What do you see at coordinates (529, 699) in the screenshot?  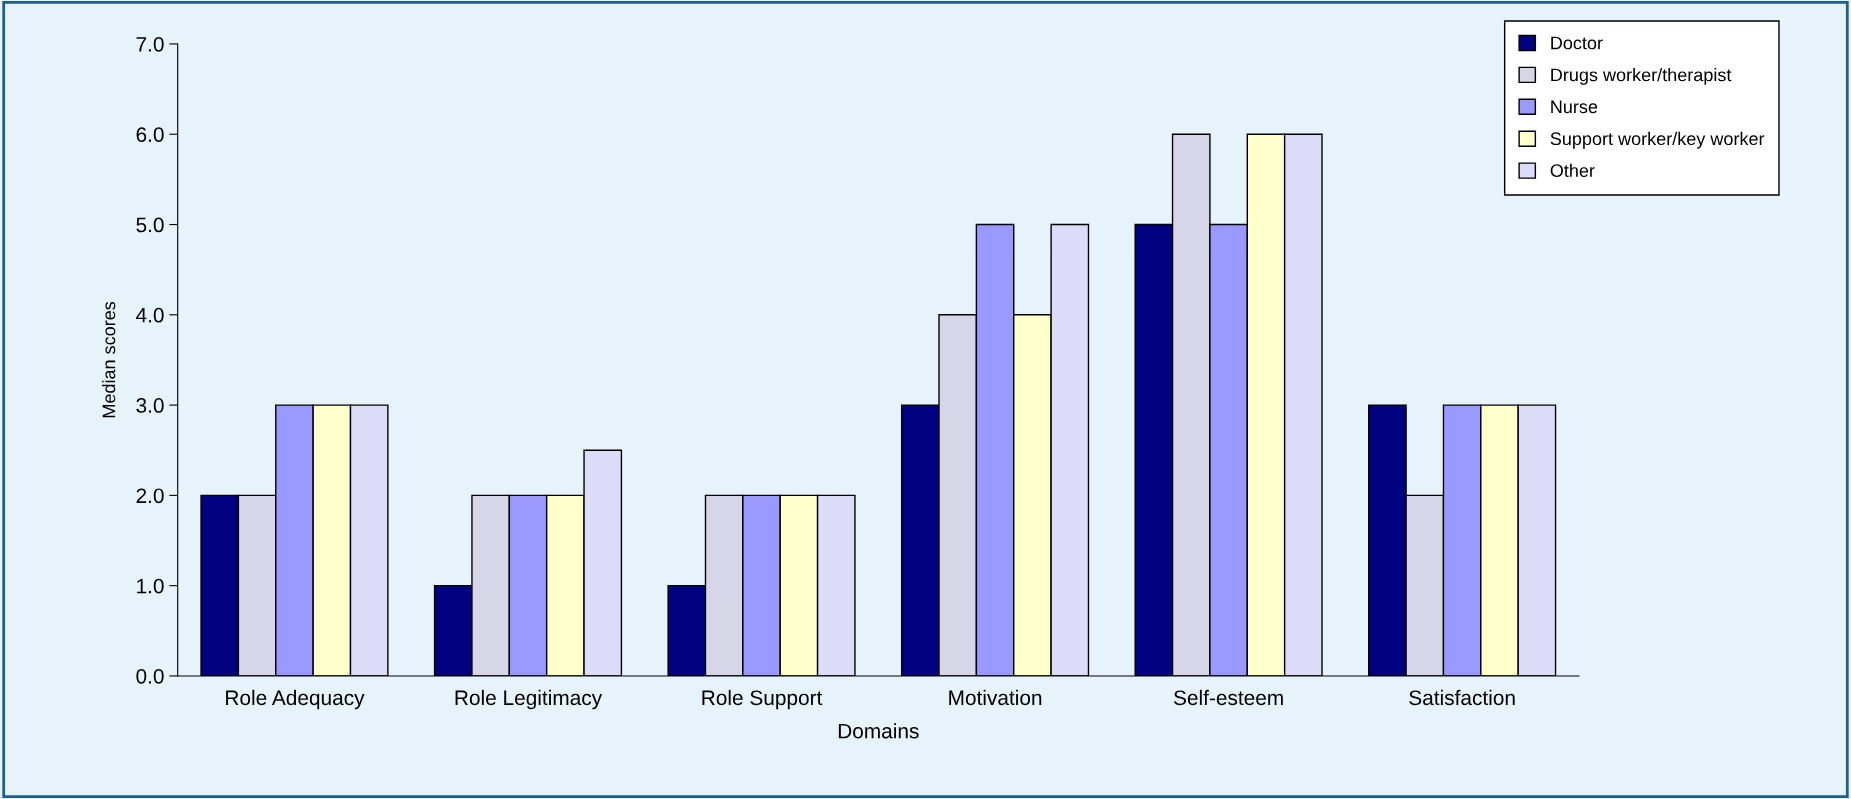 I see `x-tick-label: Role Legitimacy` at bounding box center [529, 699].